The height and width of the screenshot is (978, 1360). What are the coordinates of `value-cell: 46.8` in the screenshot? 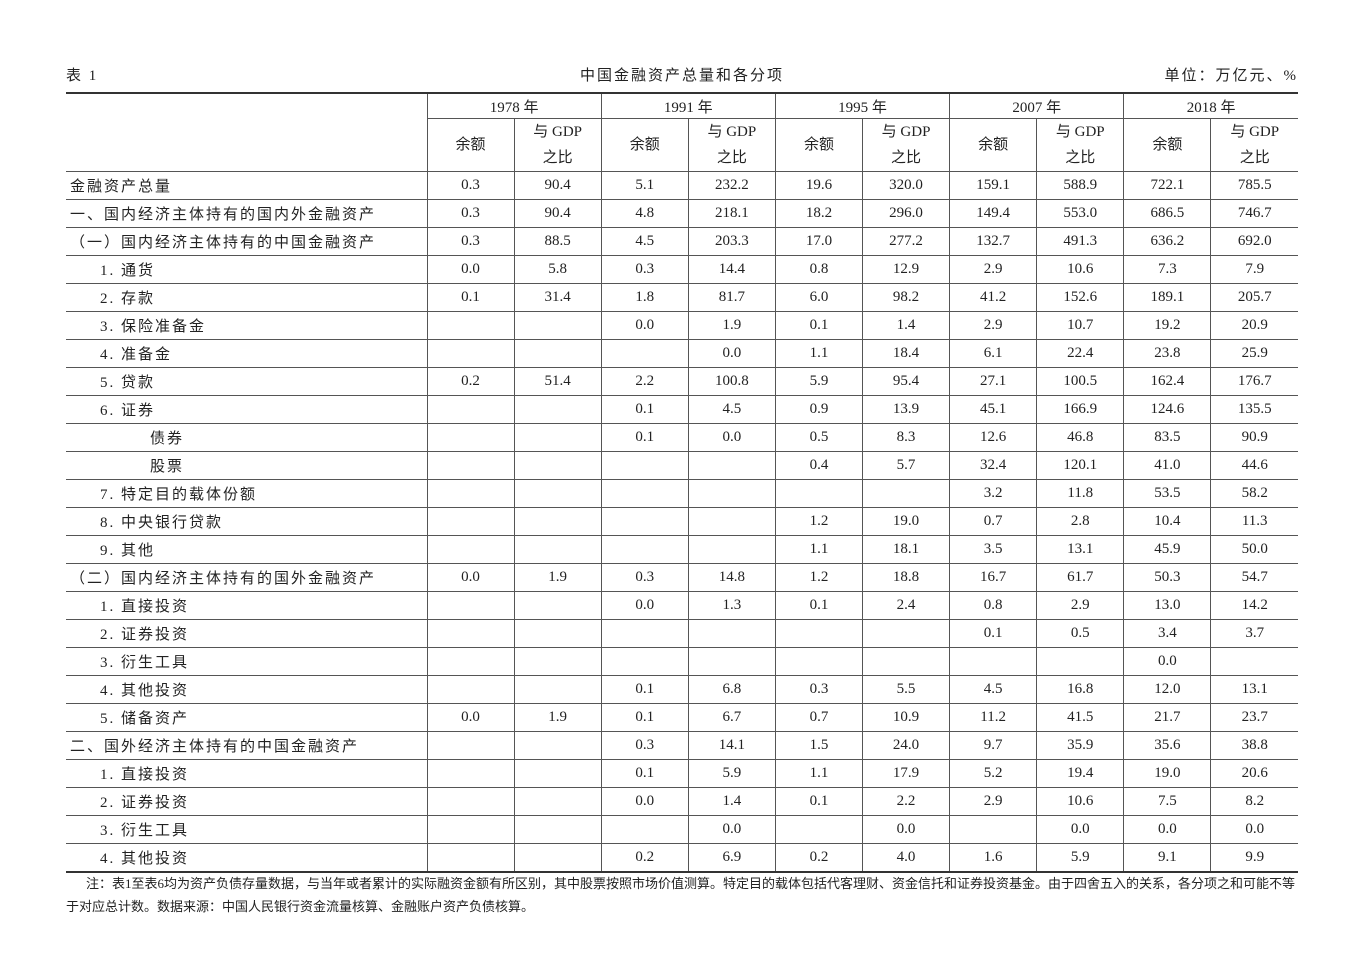 It's located at (1080, 437).